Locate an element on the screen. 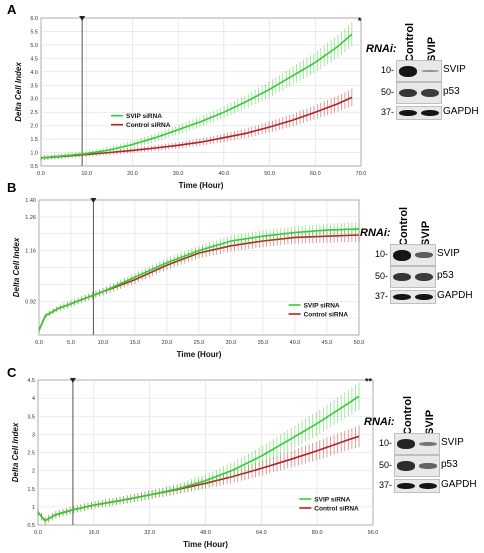 The height and width of the screenshot is (553, 484). y-tick-label: 0.5 is located at coordinates (31, 526).